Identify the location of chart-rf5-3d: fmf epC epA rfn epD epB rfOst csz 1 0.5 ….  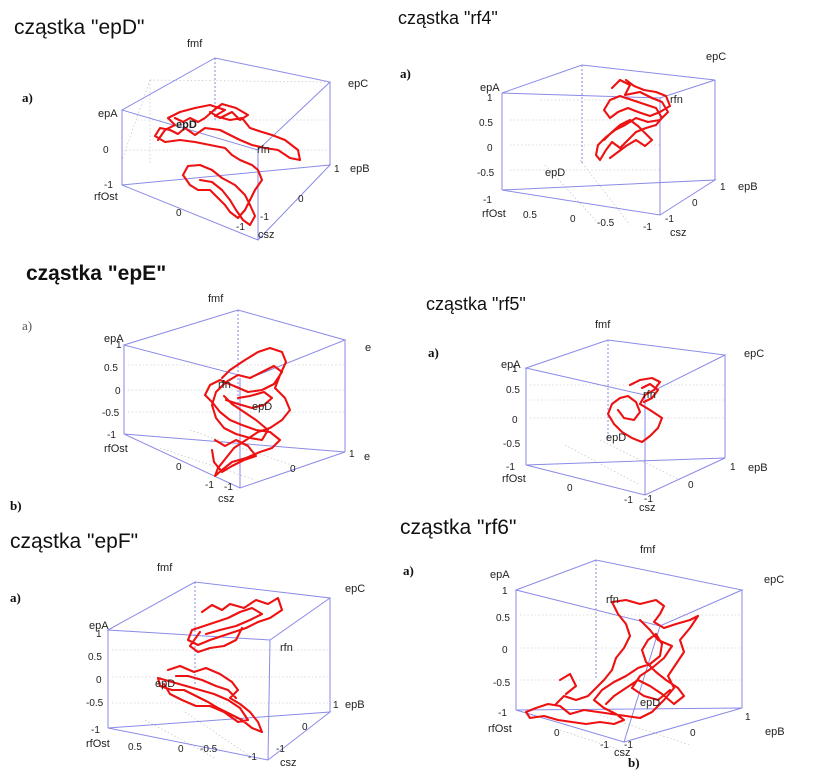
(634, 416).